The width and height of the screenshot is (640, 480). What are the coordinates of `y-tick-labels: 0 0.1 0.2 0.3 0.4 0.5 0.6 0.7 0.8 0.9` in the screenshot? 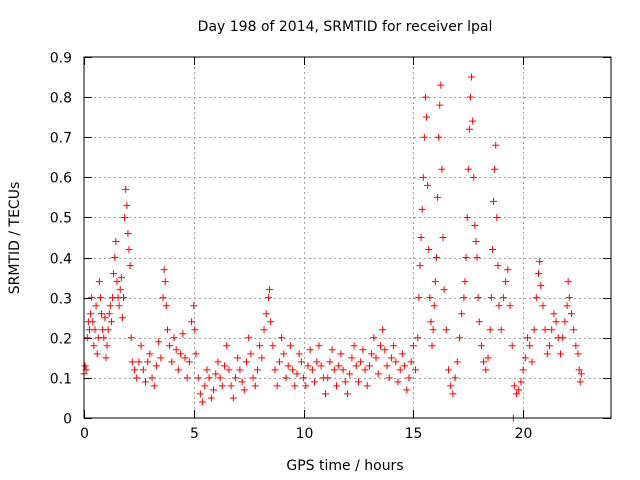 It's located at (61, 239).